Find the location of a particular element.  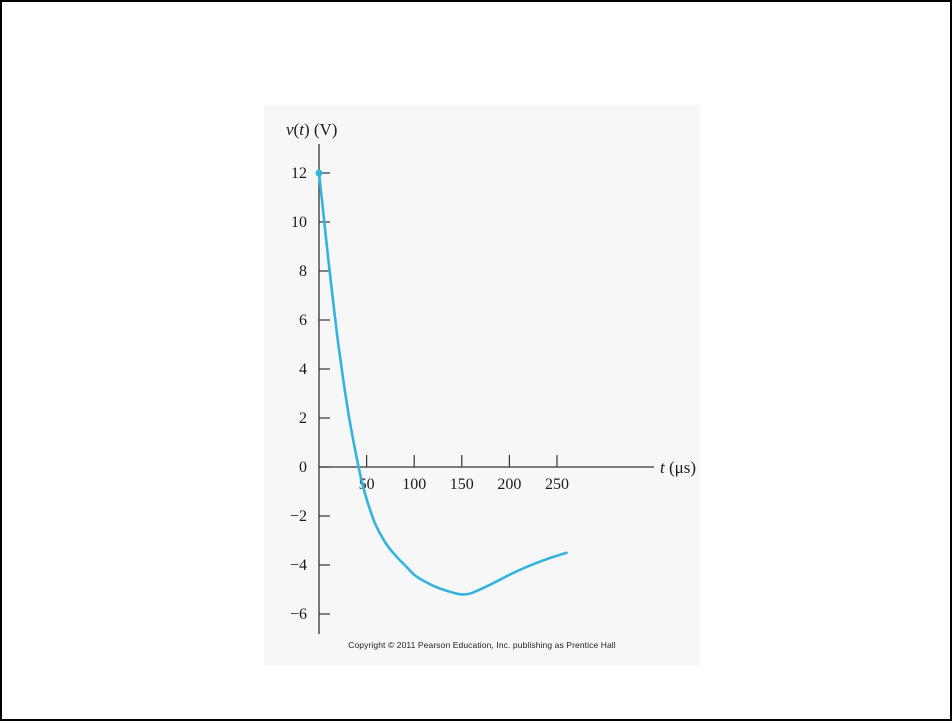

x-tick-label: 150 is located at coordinates (462, 484).